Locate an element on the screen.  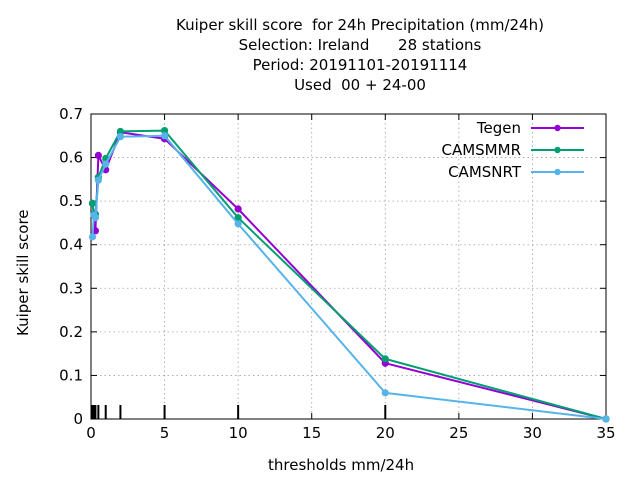
legend-label-camsmmr: CAMSMMR is located at coordinates (481, 150).